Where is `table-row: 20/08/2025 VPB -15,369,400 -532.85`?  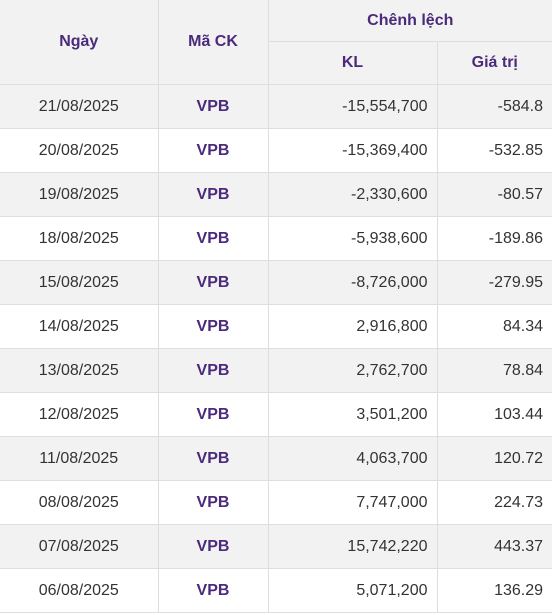 table-row: 20/08/2025 VPB -15,369,400 -532.85 is located at coordinates (276, 150).